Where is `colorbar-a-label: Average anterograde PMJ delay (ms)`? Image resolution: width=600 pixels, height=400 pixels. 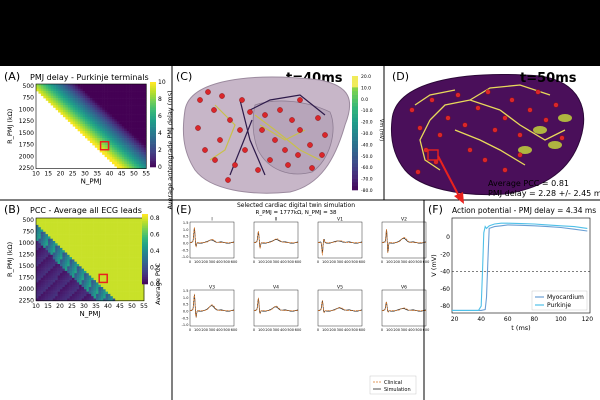 colorbar-a-label: Average anterograde PMJ delay (ms) is located at coordinates (170, 149).